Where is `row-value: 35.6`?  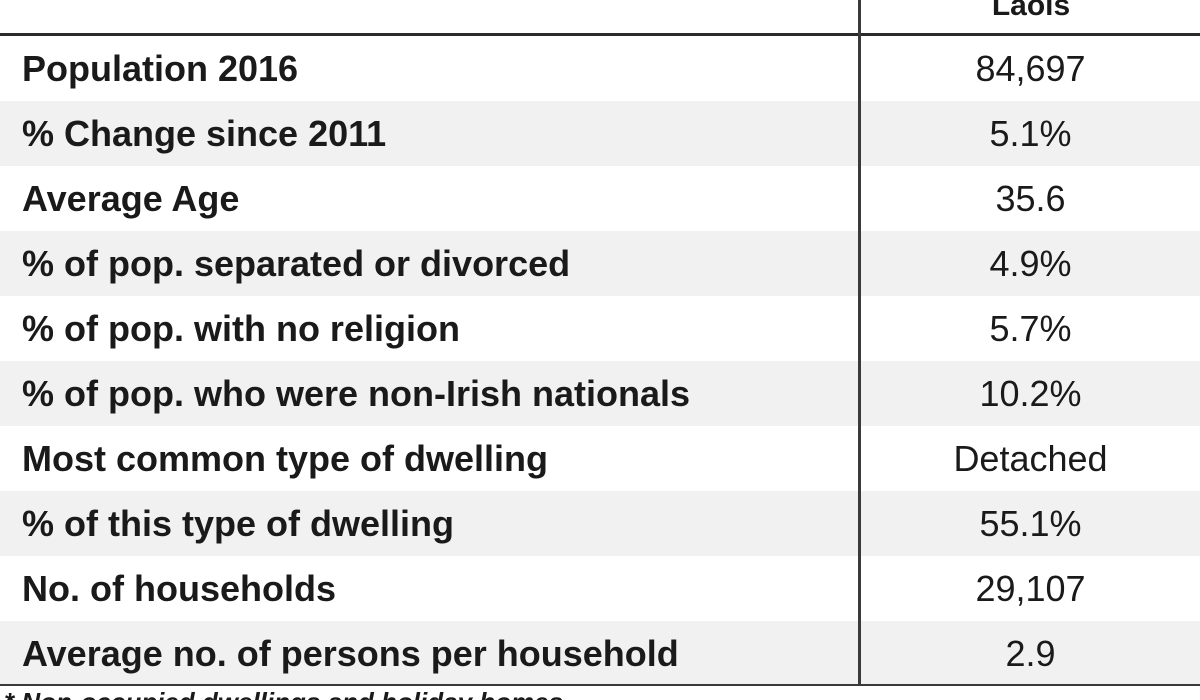 row-value: 35.6 is located at coordinates (1030, 198).